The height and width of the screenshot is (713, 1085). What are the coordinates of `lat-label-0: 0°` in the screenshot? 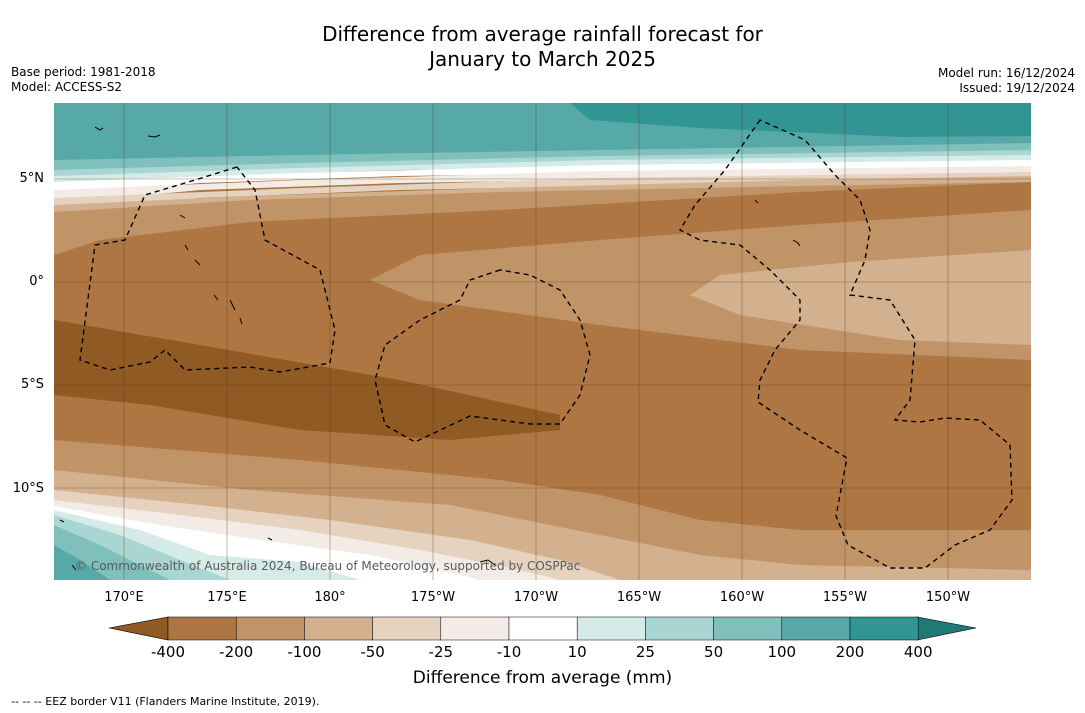 It's located at (36, 281).